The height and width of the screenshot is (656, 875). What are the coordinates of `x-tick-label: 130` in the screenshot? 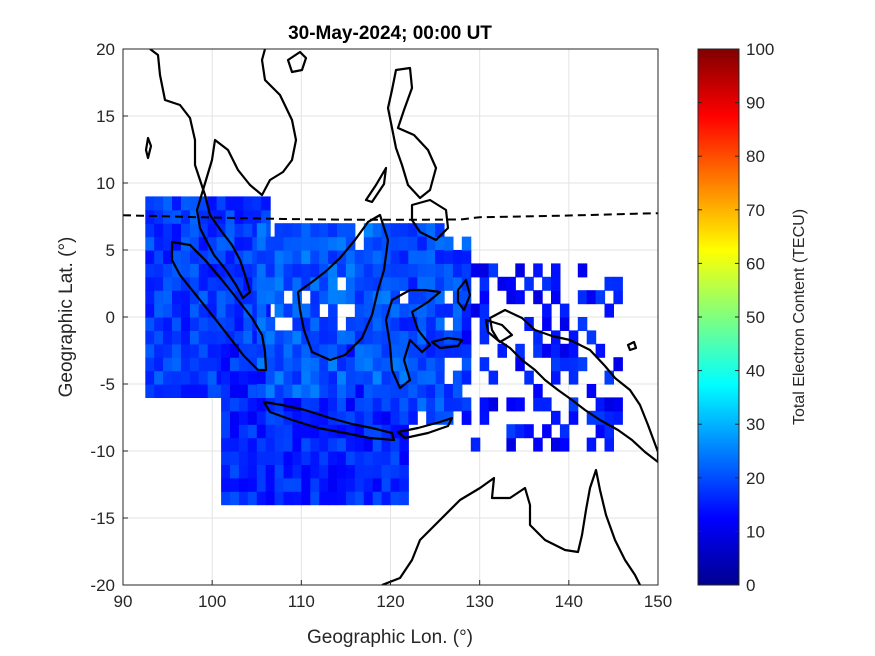 It's located at (479, 601).